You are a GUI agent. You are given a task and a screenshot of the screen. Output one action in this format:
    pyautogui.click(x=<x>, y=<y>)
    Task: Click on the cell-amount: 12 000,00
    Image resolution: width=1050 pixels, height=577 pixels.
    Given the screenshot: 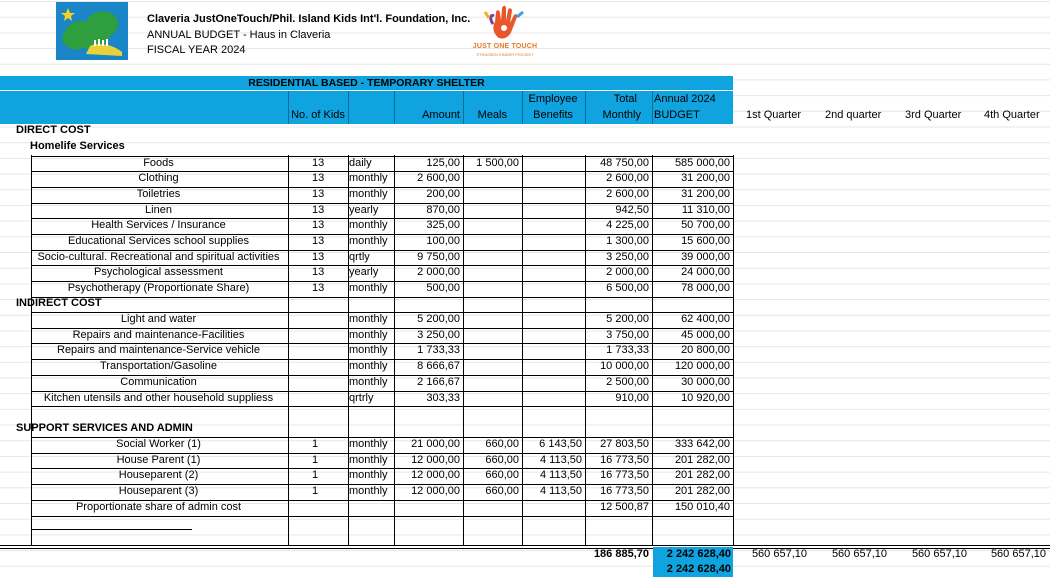 What is the action you would take?
    pyautogui.click(x=435, y=475)
    